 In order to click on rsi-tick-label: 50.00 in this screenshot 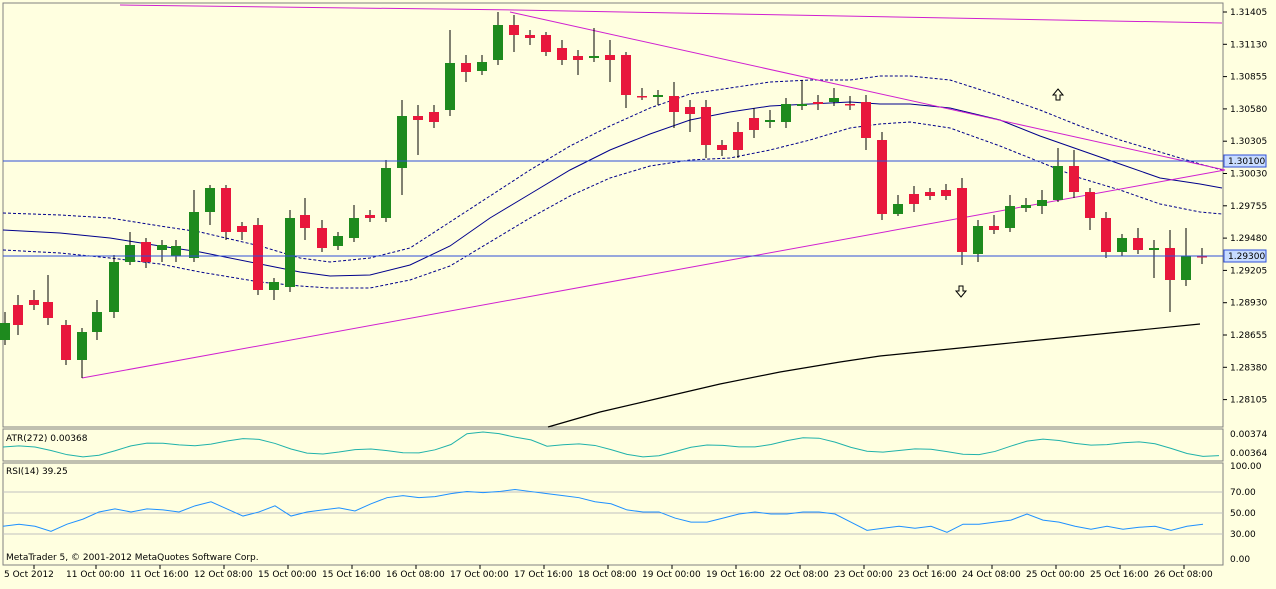, I will do `click(1243, 514)`.